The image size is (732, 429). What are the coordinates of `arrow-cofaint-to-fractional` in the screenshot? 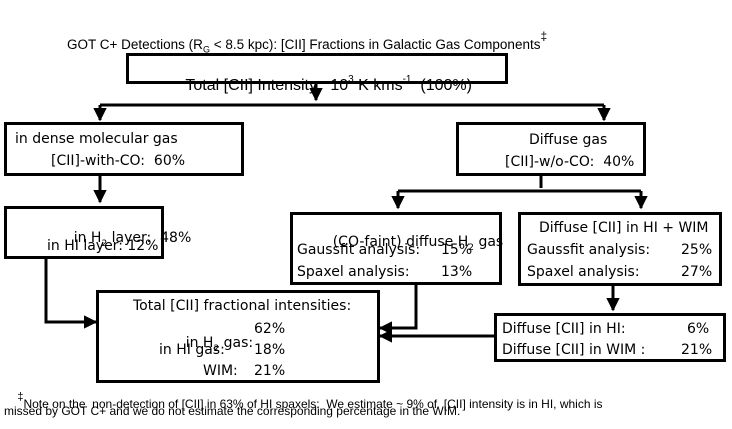 It's located at (398, 309).